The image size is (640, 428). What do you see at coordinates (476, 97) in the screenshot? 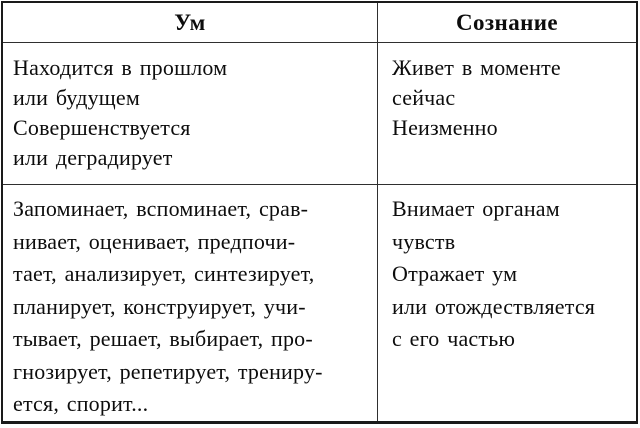
I see `cell-consciousness-states-text: Живет в моменте сейчас Неизменно` at bounding box center [476, 97].